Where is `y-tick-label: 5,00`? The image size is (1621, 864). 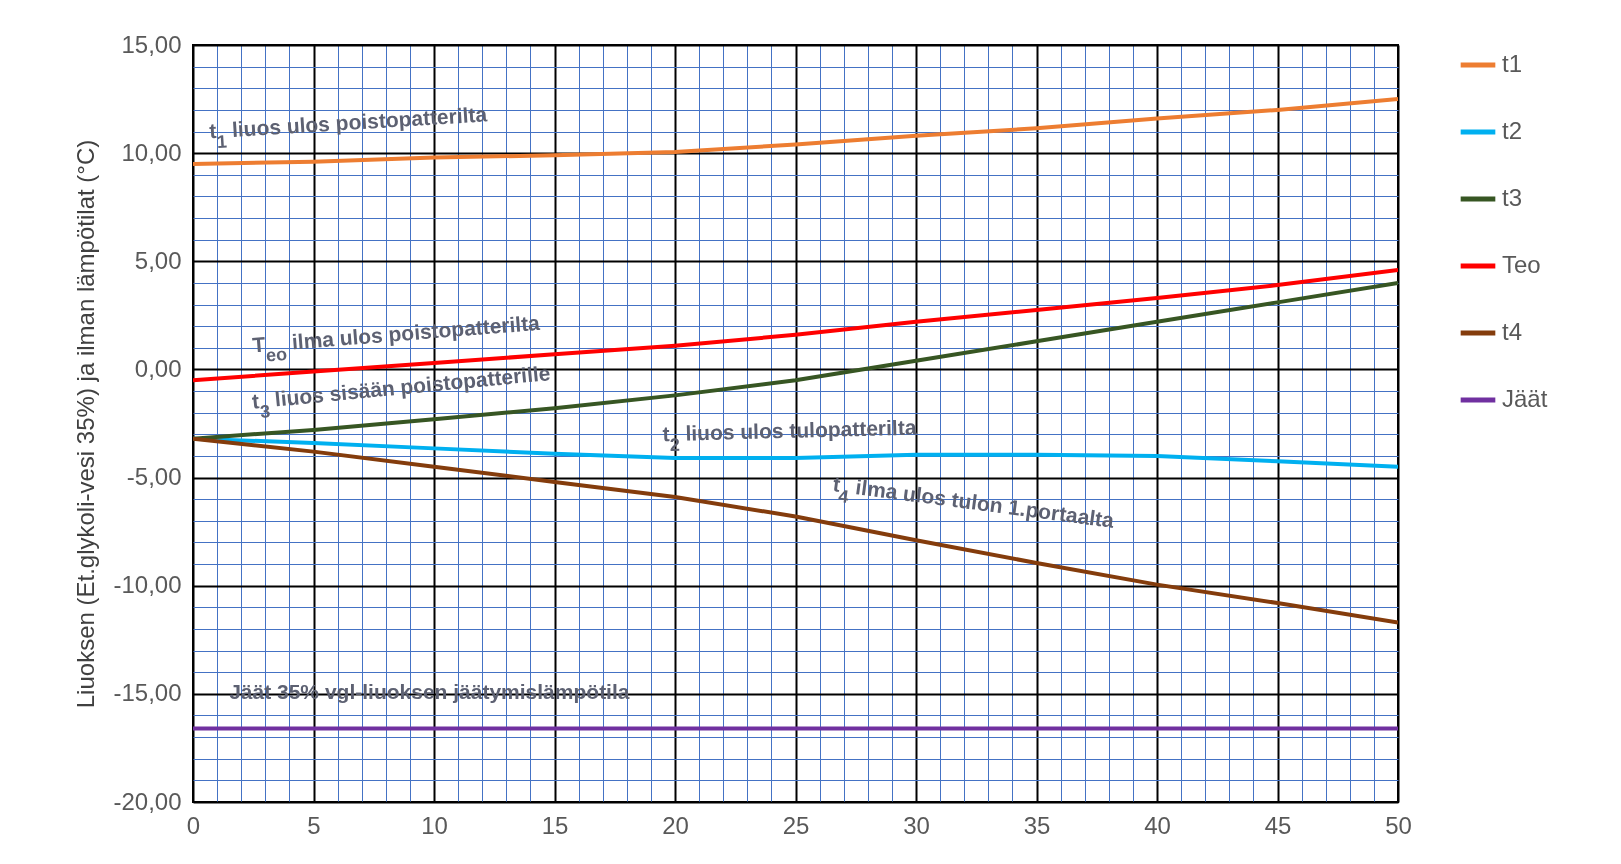 y-tick-label: 5,00 is located at coordinates (158, 260).